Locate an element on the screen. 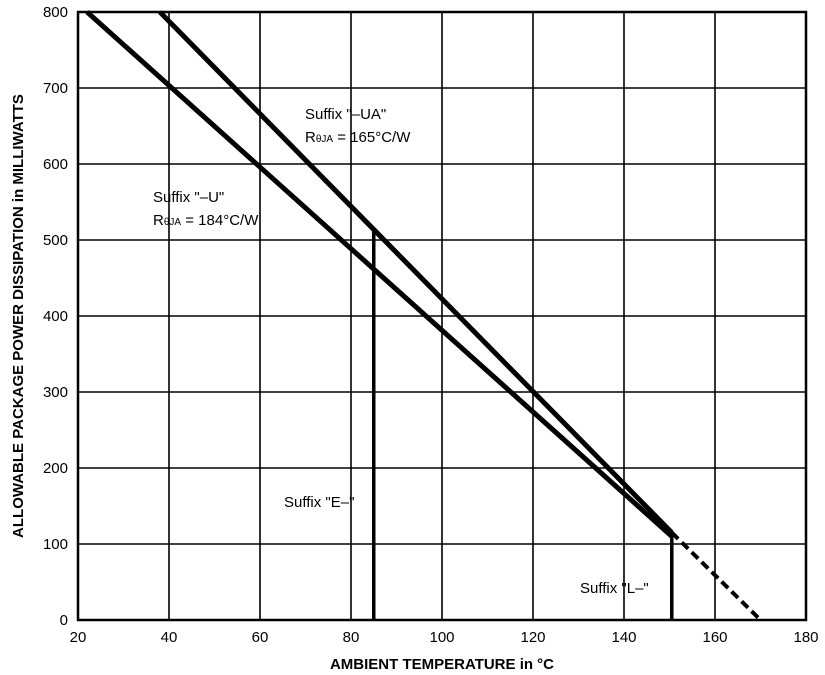  annotation-ua-title: Suffix "–UA" is located at coordinates (345, 114).